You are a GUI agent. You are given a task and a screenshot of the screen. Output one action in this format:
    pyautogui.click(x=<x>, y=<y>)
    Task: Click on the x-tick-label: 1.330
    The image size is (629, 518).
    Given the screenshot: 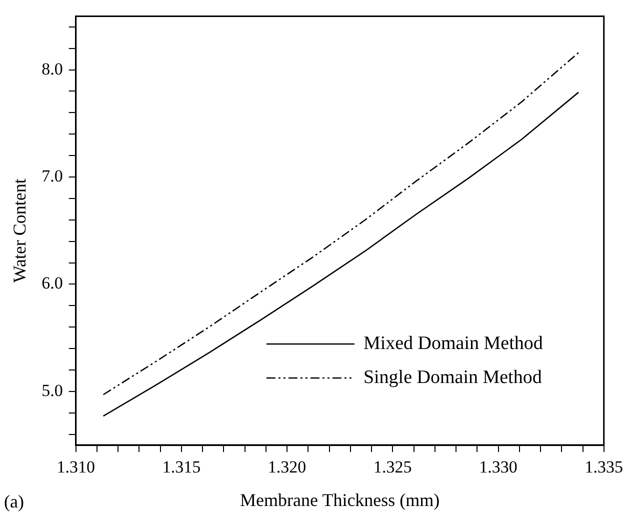 What is the action you would take?
    pyautogui.click(x=498, y=467)
    